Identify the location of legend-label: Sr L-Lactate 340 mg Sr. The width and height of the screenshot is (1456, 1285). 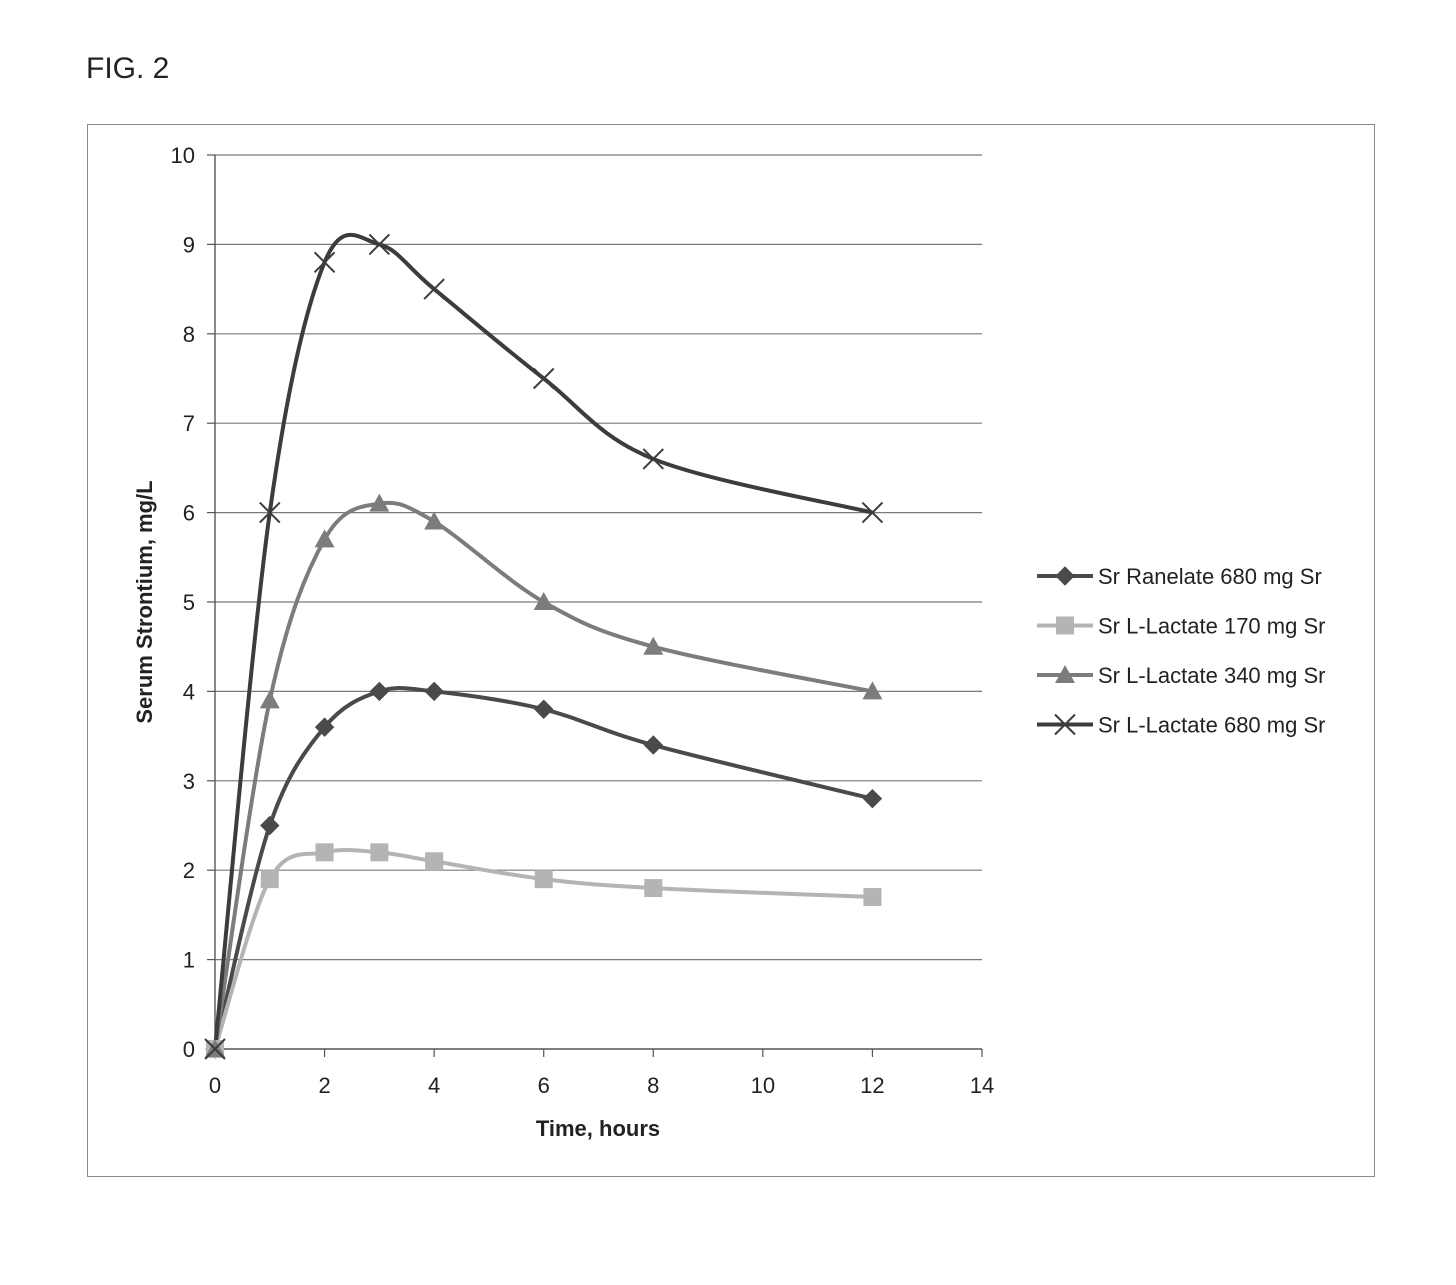
(1211, 675).